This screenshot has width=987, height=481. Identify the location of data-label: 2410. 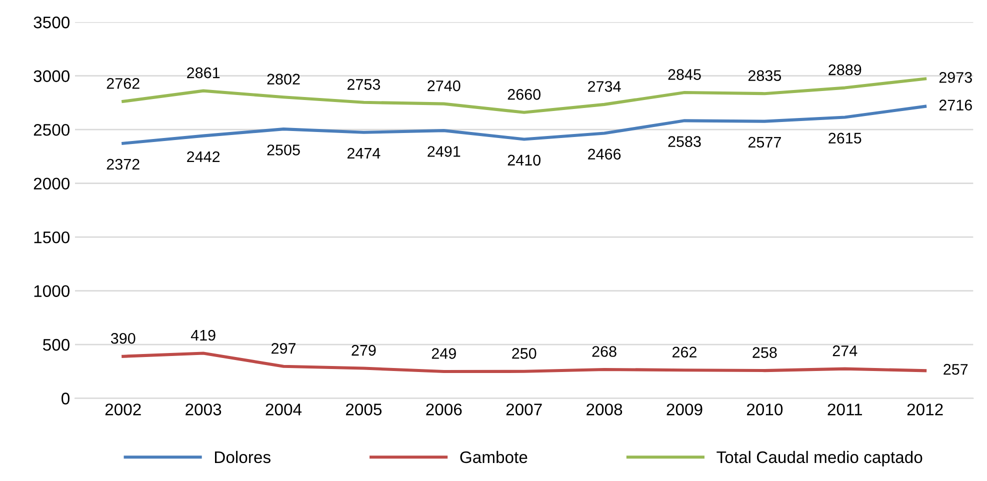
(524, 160).